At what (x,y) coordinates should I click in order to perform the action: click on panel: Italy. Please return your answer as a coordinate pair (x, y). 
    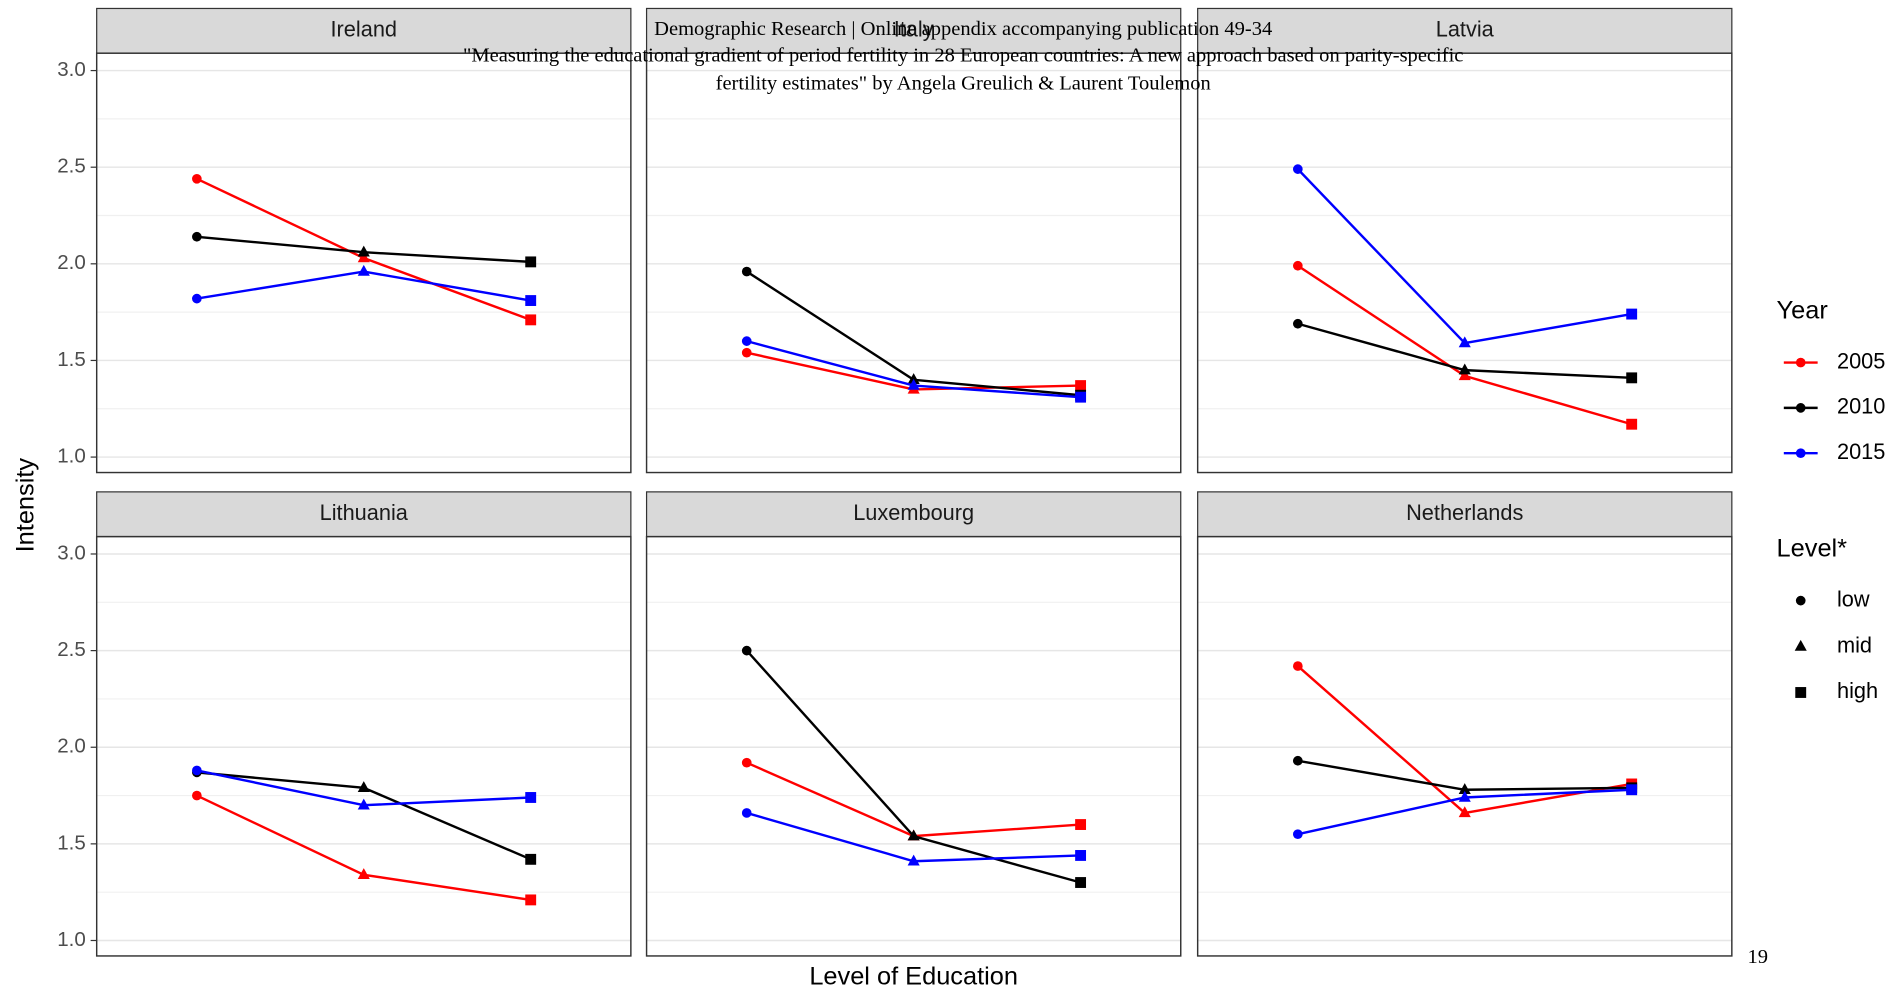
    Looking at the image, I should click on (913, 240).